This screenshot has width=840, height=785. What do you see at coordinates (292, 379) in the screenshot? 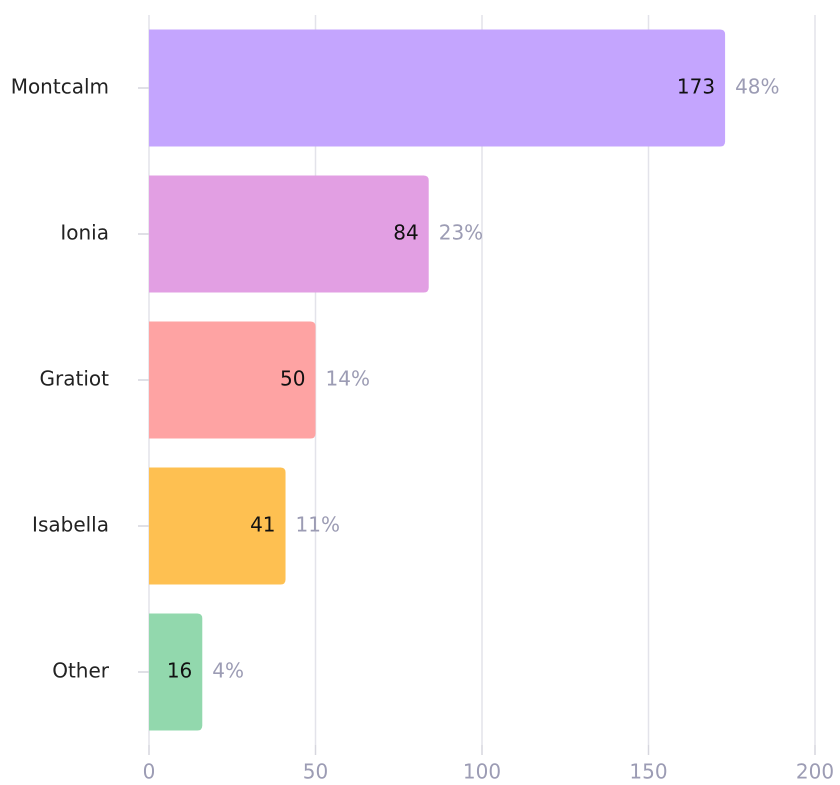
I see `value-label: 50` at bounding box center [292, 379].